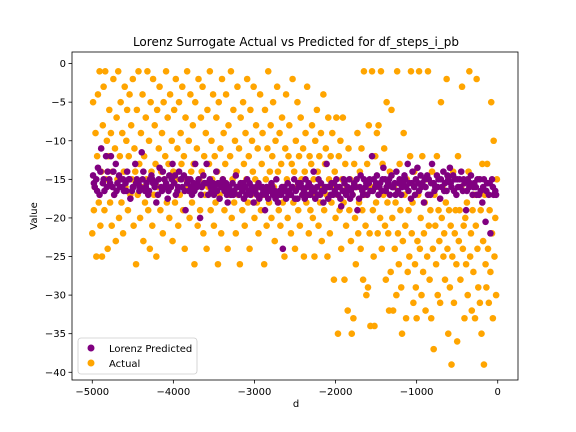  I want to click on y-tick-label: −30, so click(55, 296).